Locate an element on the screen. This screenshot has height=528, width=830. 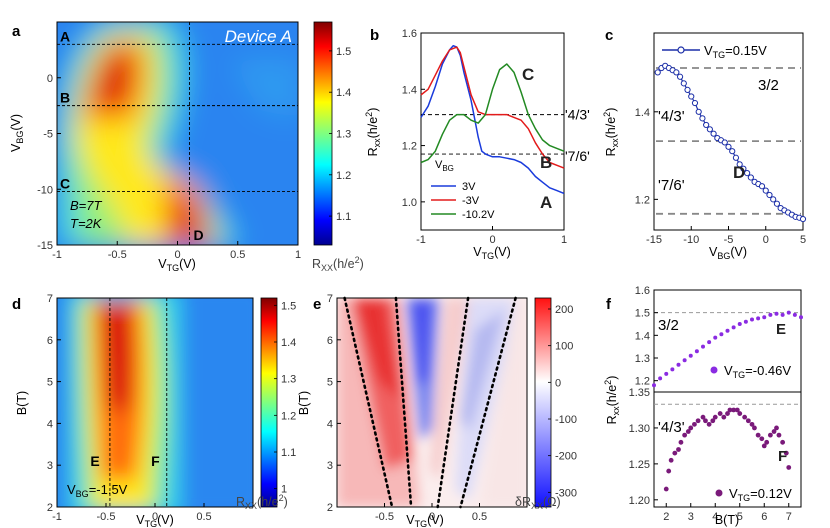
panel-e-cbar-tick-label: -100 is located at coordinates (566, 420).